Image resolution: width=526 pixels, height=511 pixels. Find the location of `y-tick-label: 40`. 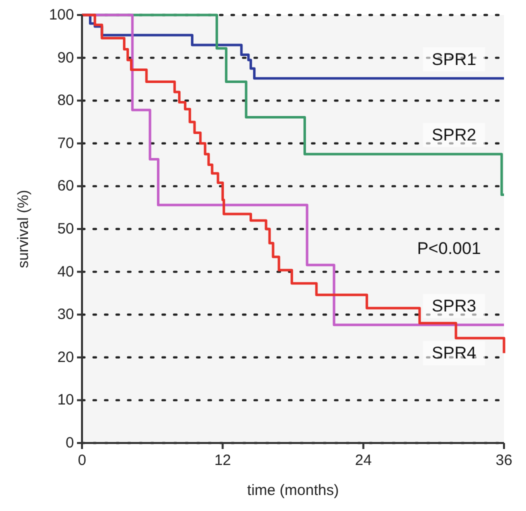

y-tick-label: 40 is located at coordinates (65, 271).